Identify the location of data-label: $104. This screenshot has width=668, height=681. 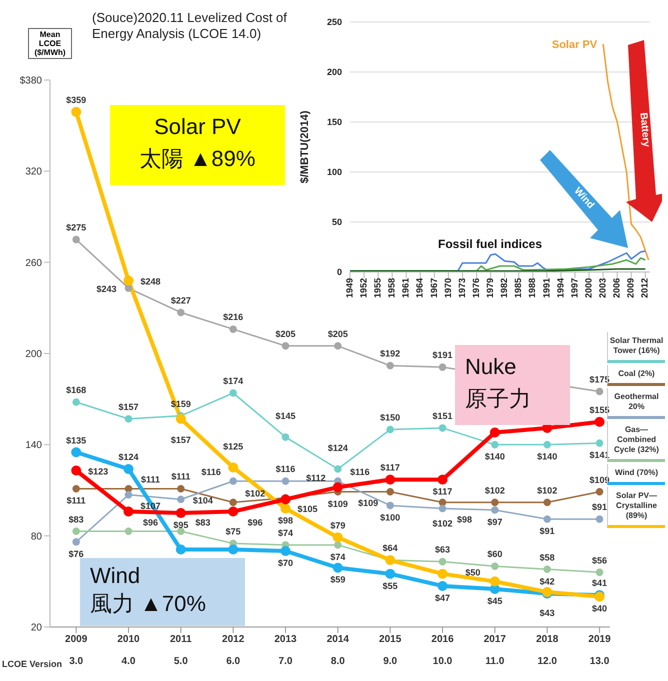
(202, 500).